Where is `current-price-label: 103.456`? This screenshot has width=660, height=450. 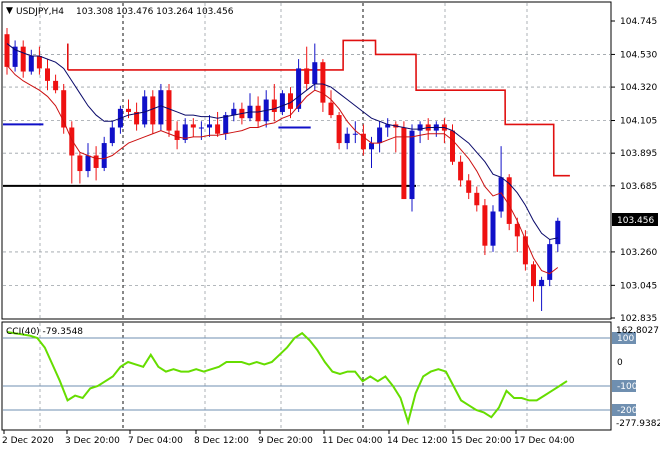
current-price-label: 103.456 is located at coordinates (635, 221).